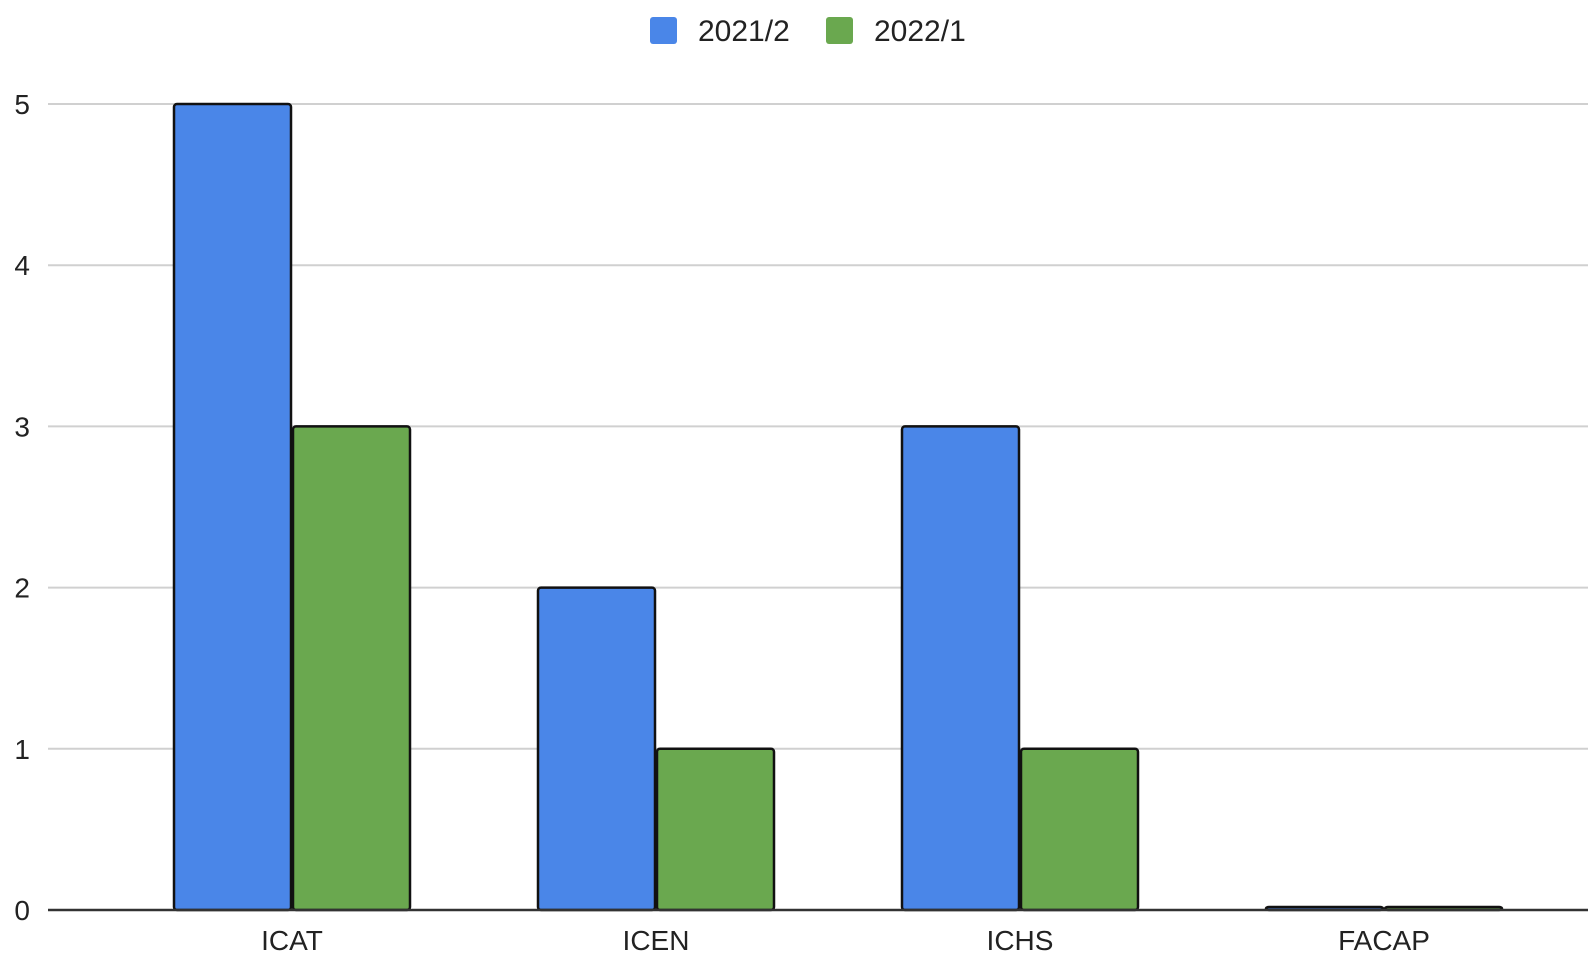  What do you see at coordinates (845, 940) in the screenshot?
I see `x-axis-ticks: ICAT ICEN ICHS FACAP` at bounding box center [845, 940].